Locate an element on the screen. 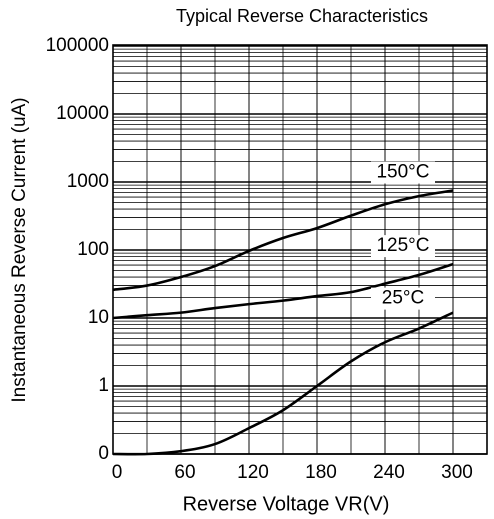  x-tick-label: 0 is located at coordinates (117, 472).